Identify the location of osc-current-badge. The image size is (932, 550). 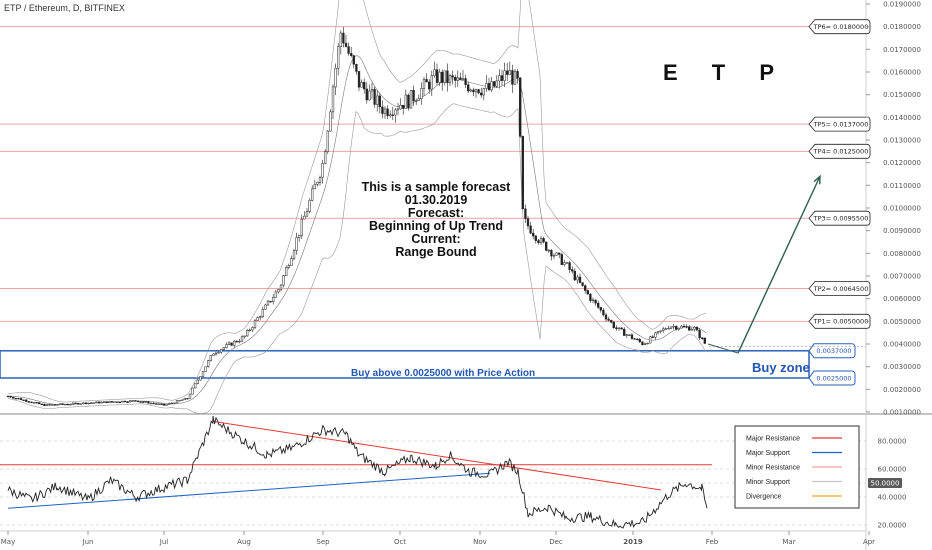
(885, 483).